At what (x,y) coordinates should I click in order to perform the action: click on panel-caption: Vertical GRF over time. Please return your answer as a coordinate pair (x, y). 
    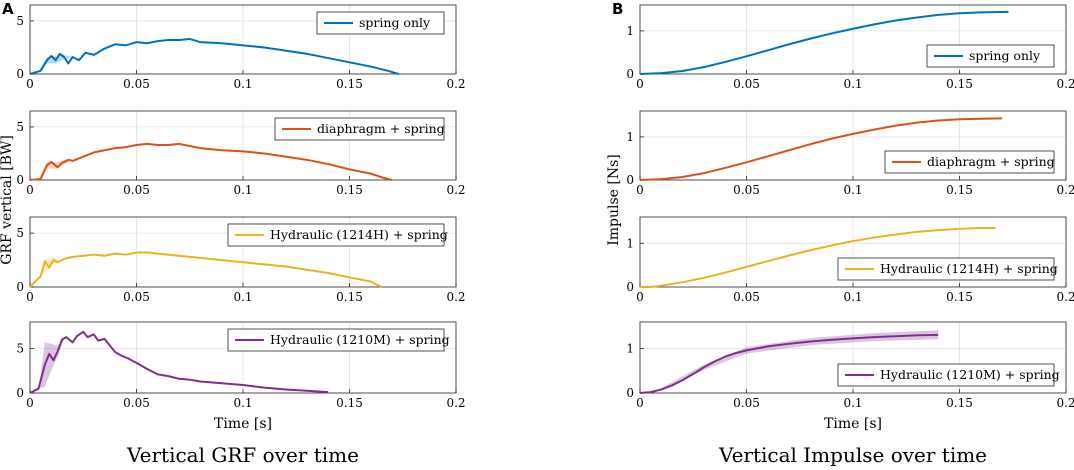
    Looking at the image, I should click on (242, 455).